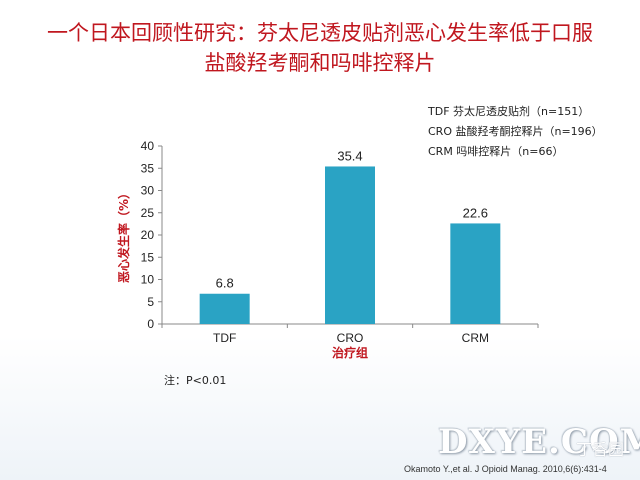 Image resolution: width=640 pixels, height=480 pixels. I want to click on legend-entry-crm: CRM 吗啡控释片（n=66）, so click(496, 151).